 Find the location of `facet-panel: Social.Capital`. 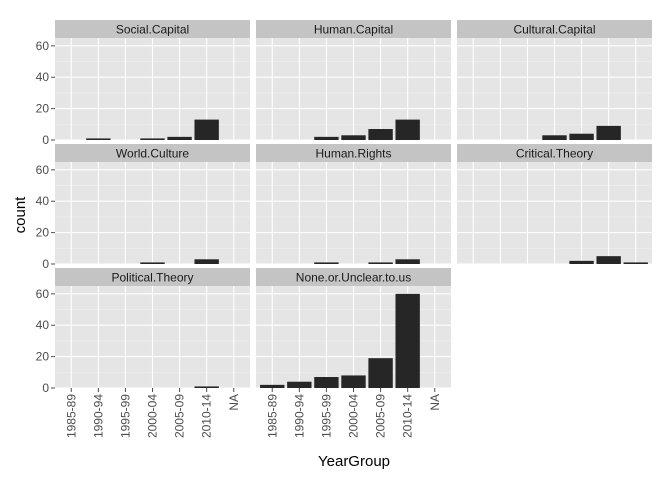

facet-panel: Social.Capital is located at coordinates (152, 80).